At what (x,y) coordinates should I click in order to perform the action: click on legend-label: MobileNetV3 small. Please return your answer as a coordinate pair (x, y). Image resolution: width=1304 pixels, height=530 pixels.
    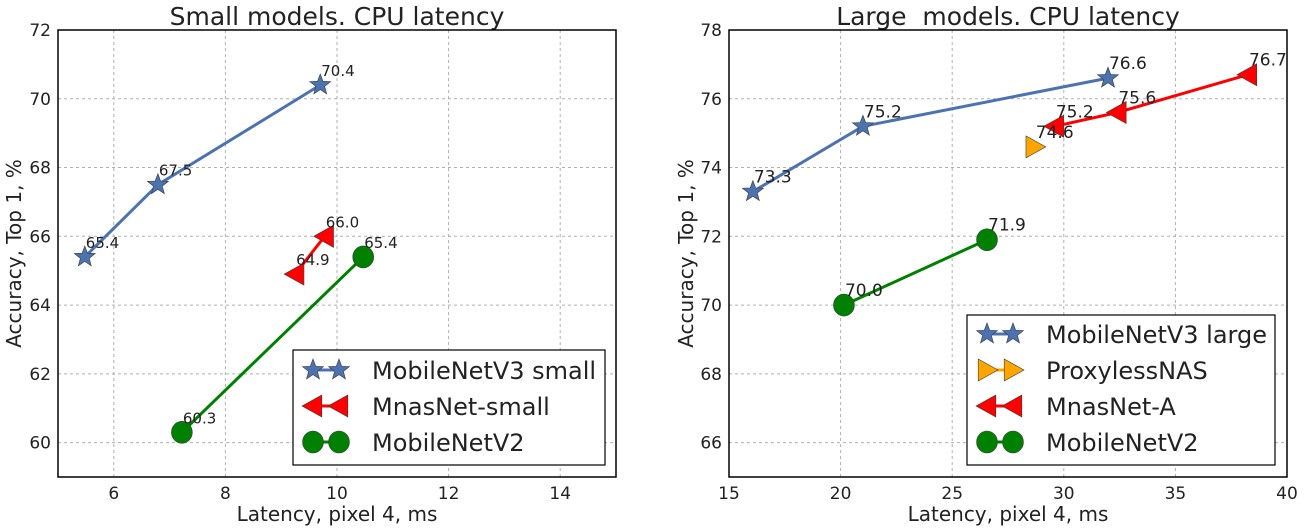
    Looking at the image, I should click on (484, 371).